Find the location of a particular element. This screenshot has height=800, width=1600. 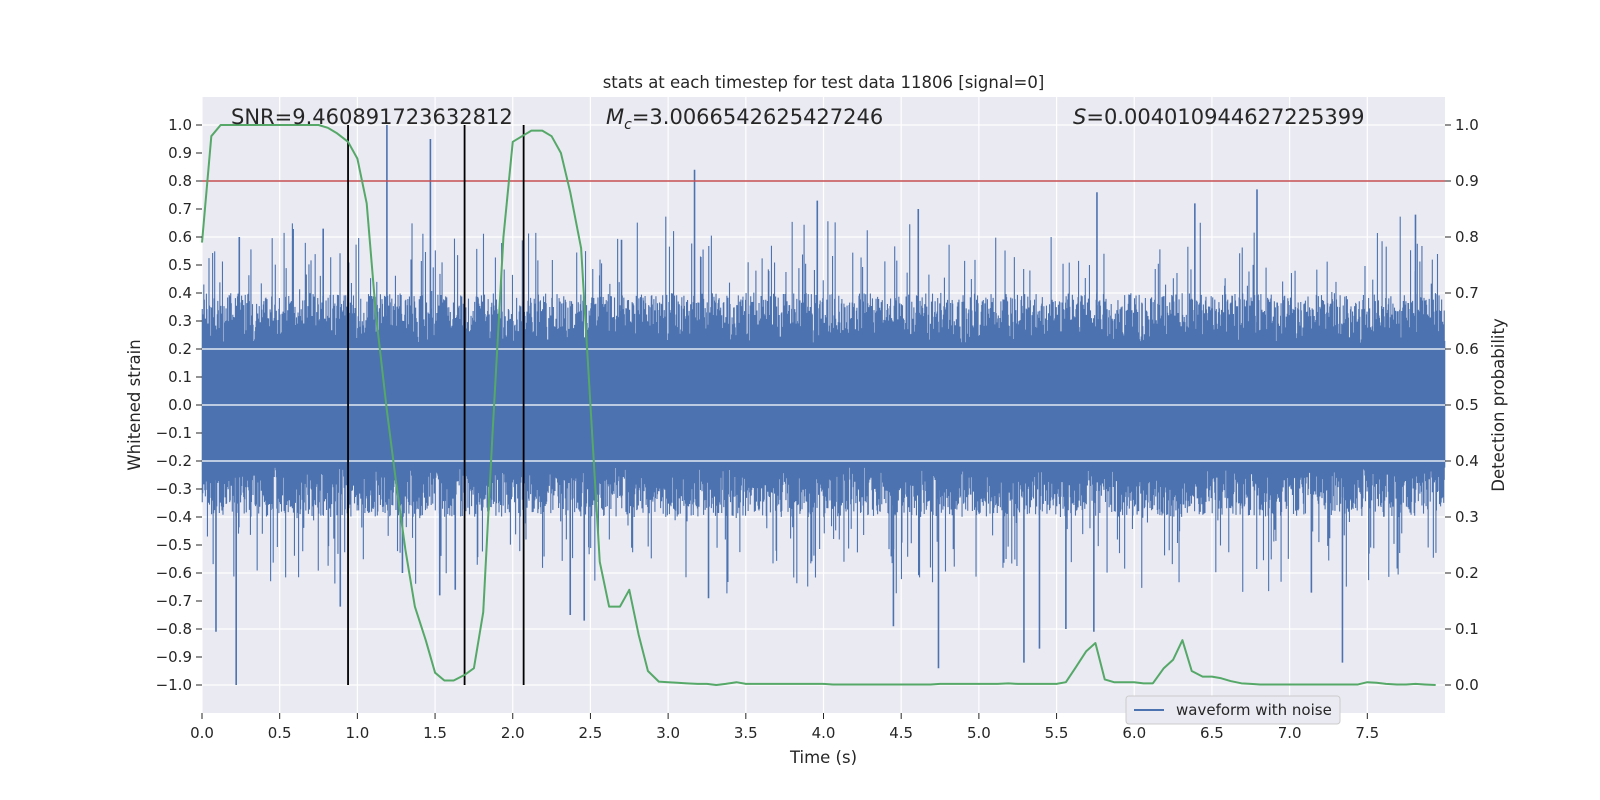

y-tick-label: −1.0 is located at coordinates (174, 685).